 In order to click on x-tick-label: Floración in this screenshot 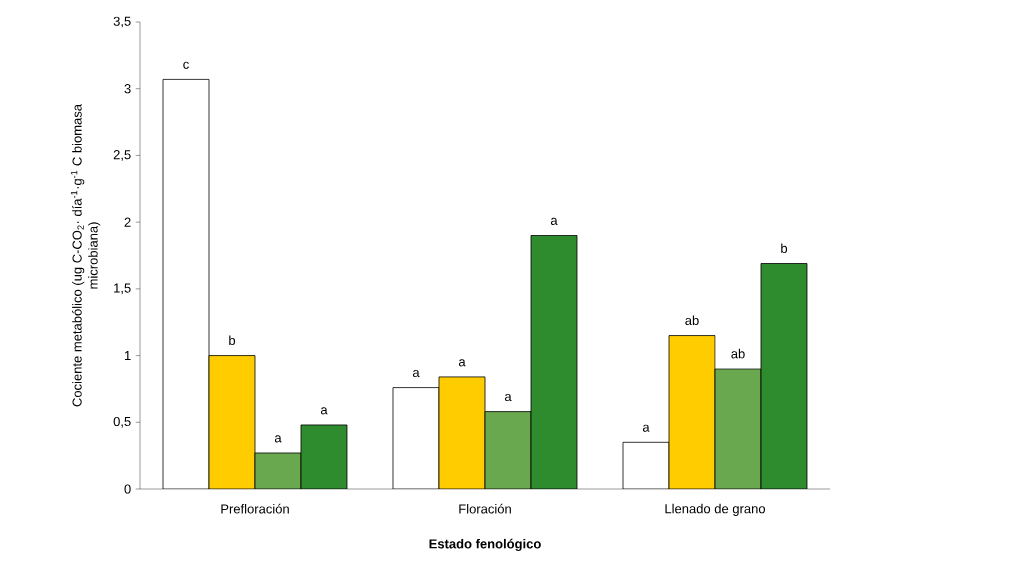, I will do `click(485, 508)`.